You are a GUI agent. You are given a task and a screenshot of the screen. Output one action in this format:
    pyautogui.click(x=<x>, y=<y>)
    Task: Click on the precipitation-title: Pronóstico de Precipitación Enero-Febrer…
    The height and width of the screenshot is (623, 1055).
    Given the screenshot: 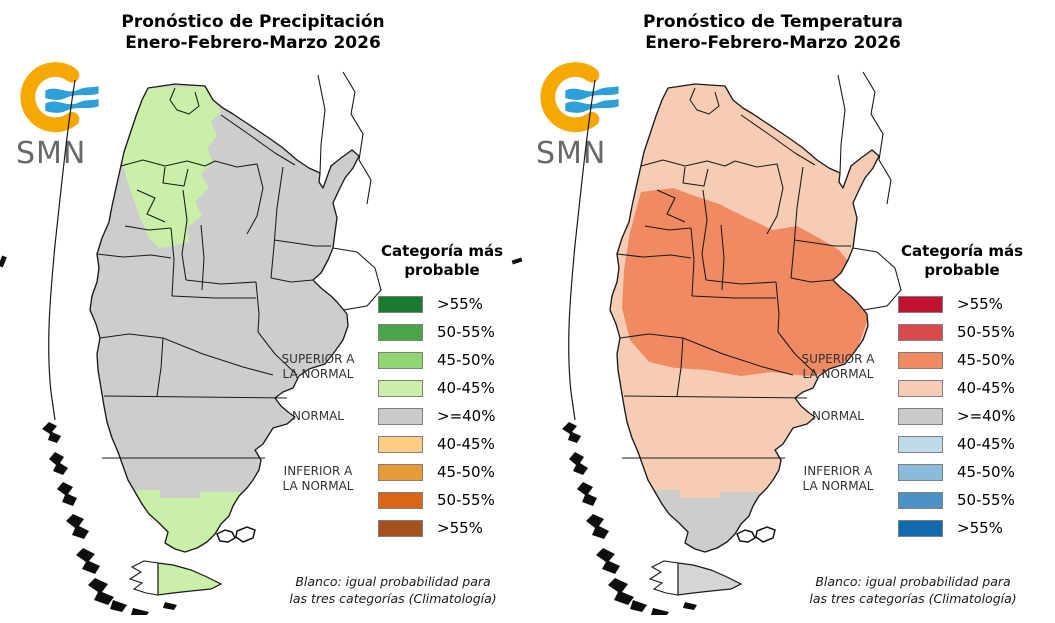 What is the action you would take?
    pyautogui.click(x=253, y=33)
    